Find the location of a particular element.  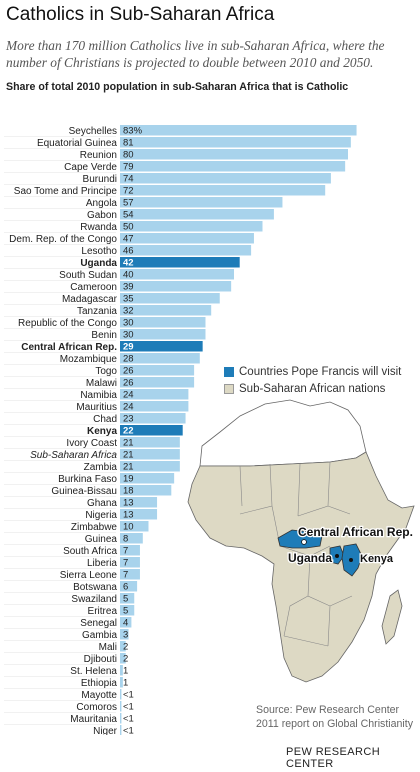

category-label-sierra-leone: Sierra Leone is located at coordinates (89, 575).